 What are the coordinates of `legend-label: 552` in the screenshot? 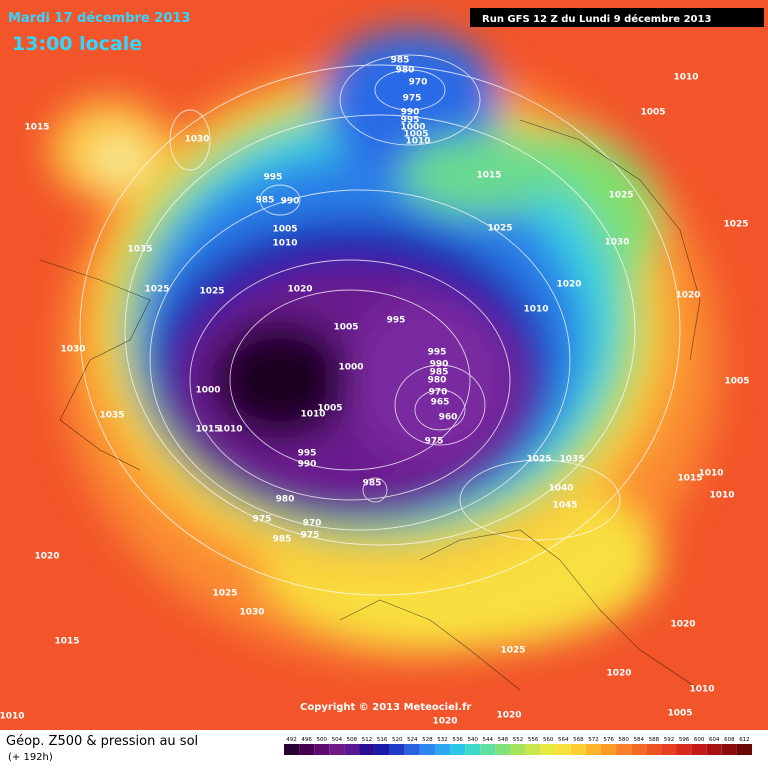 It's located at (518, 740).